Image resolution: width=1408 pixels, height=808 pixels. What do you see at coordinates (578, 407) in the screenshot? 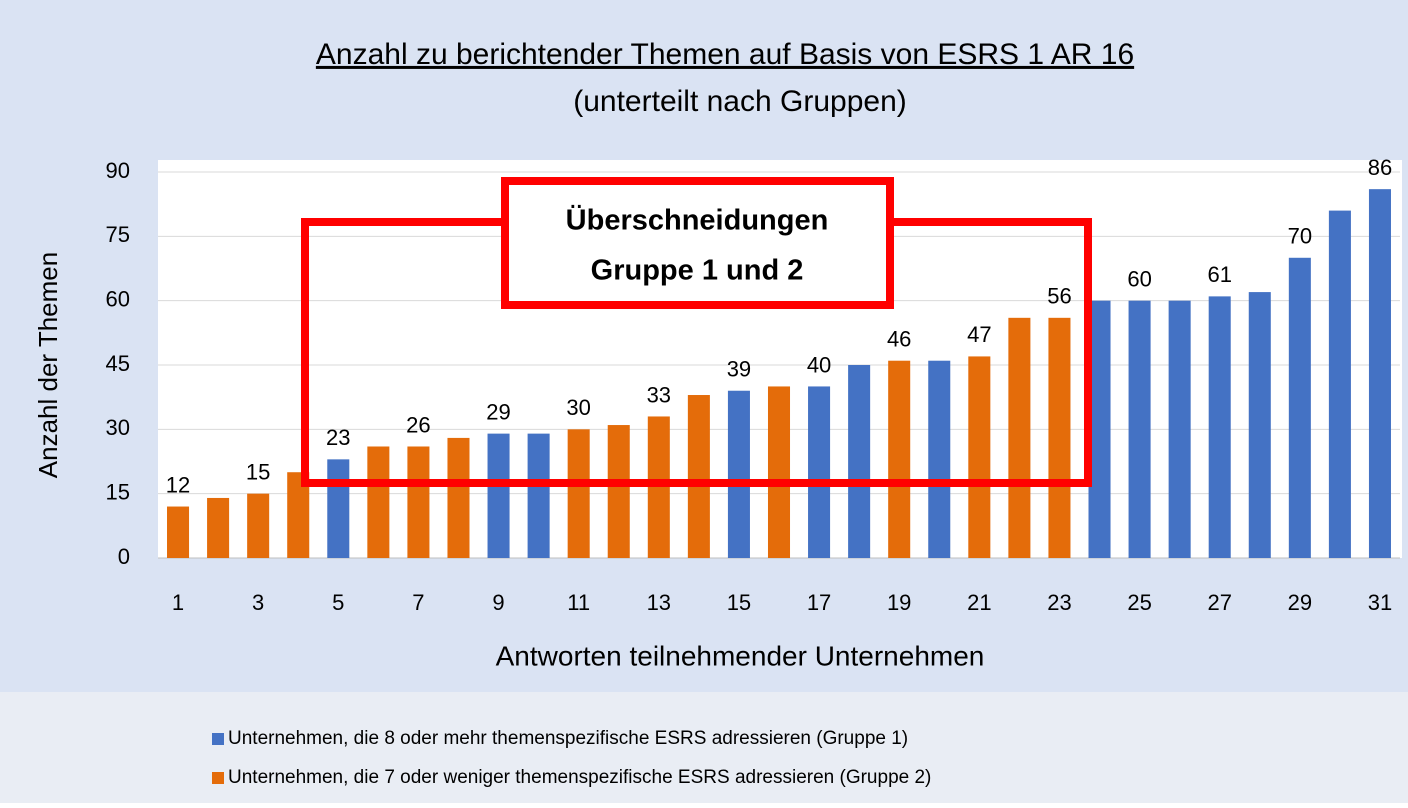
I see `data-label: 30` at bounding box center [578, 407].